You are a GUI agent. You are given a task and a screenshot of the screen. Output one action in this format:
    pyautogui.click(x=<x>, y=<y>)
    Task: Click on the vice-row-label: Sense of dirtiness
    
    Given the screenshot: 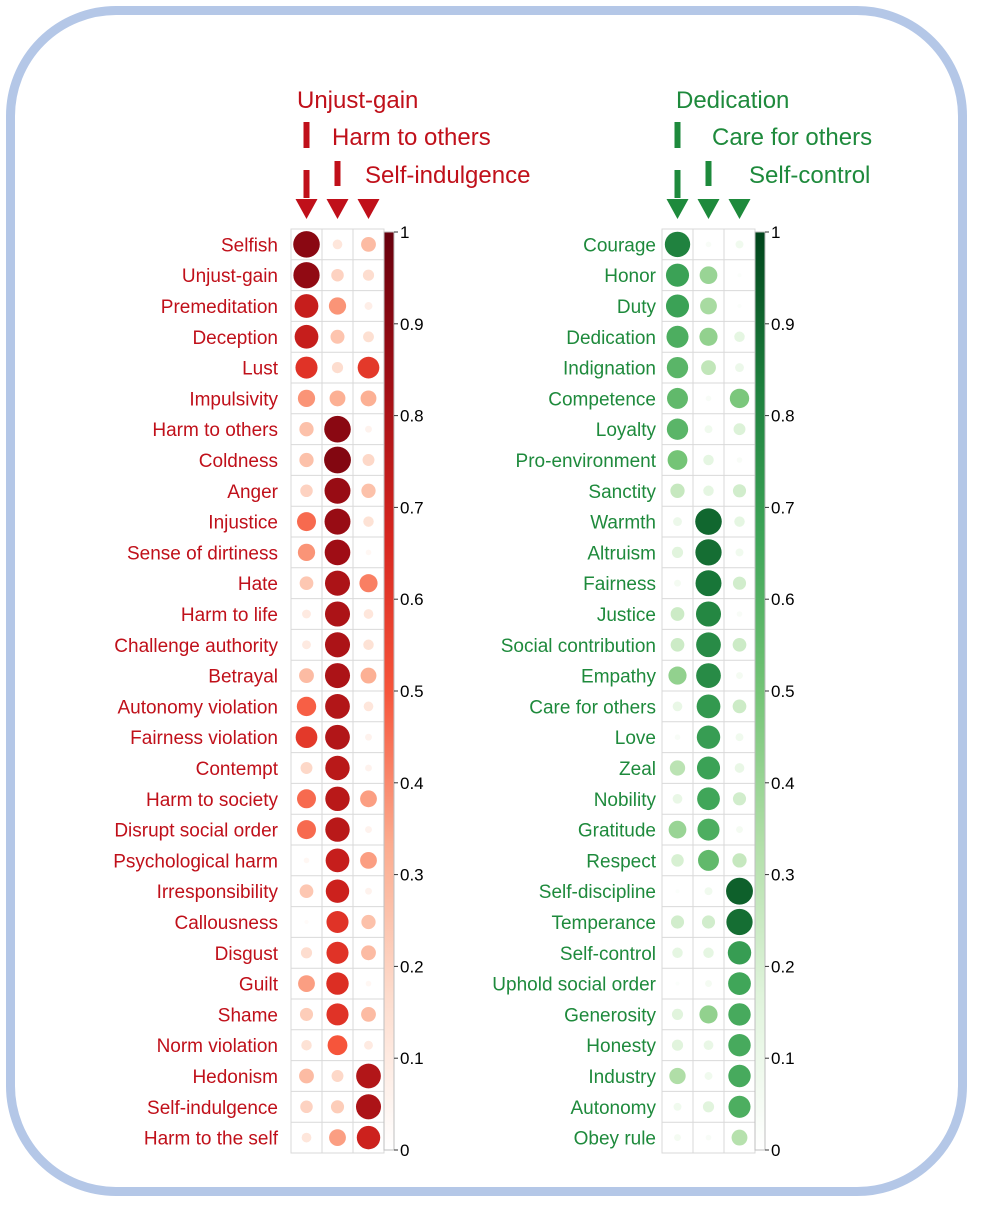 What is the action you would take?
    pyautogui.click(x=202, y=553)
    